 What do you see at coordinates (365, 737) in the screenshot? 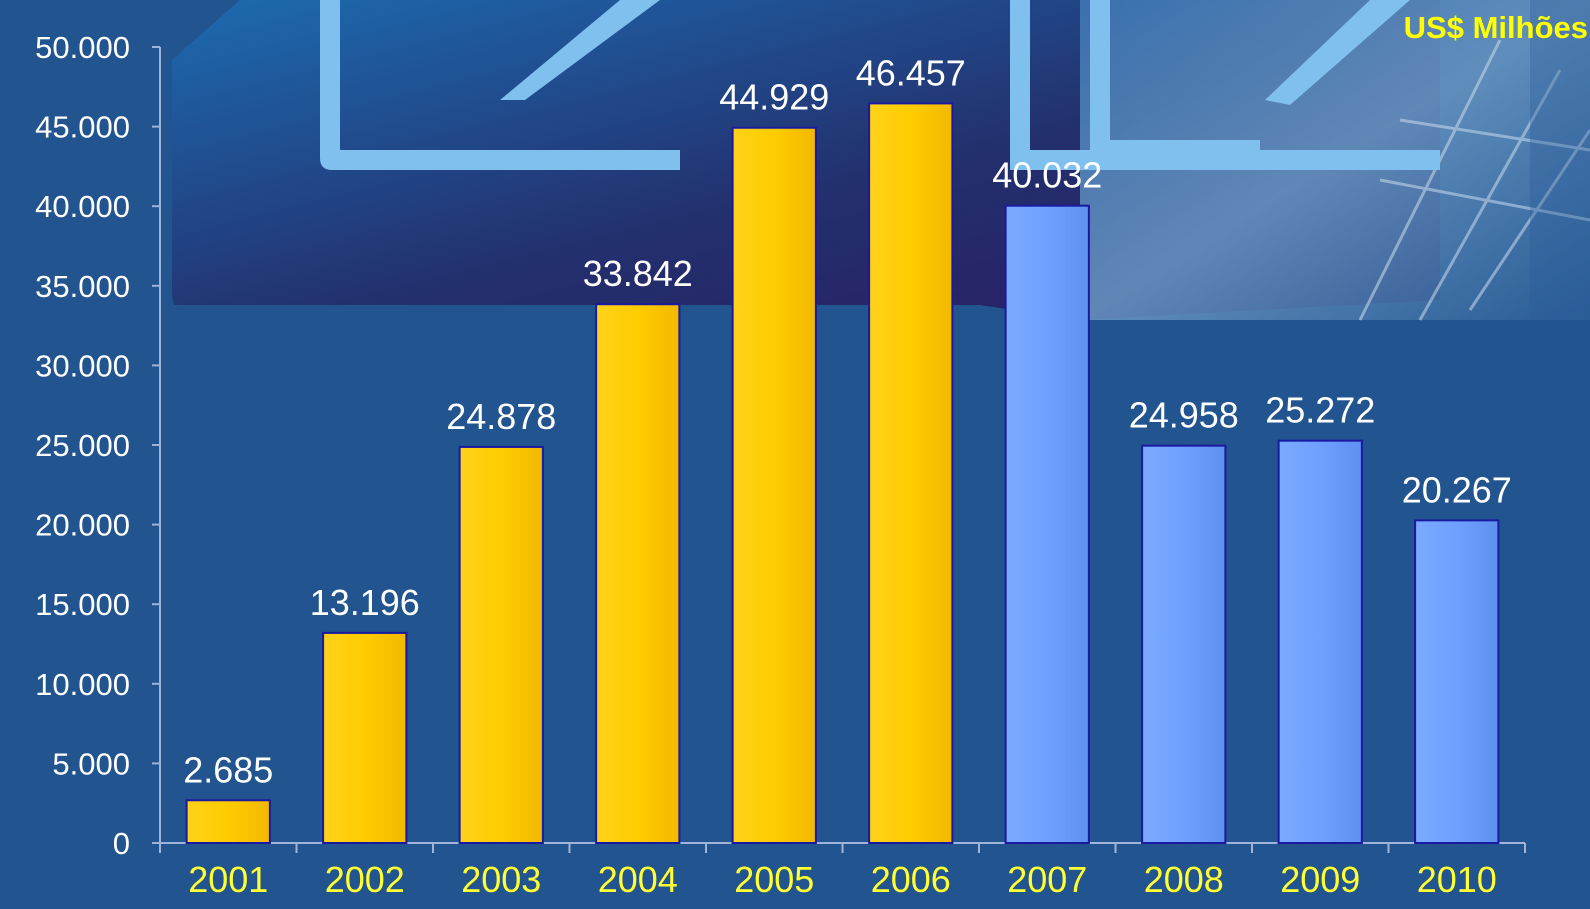
I see `bar-2002` at bounding box center [365, 737].